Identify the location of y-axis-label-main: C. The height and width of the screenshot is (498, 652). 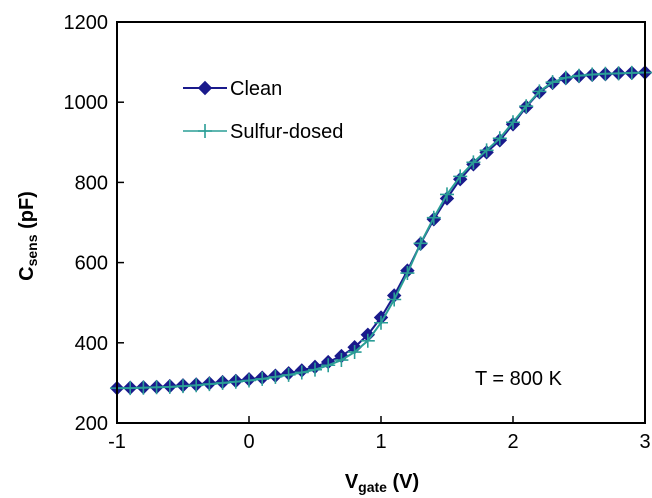
(27, 273).